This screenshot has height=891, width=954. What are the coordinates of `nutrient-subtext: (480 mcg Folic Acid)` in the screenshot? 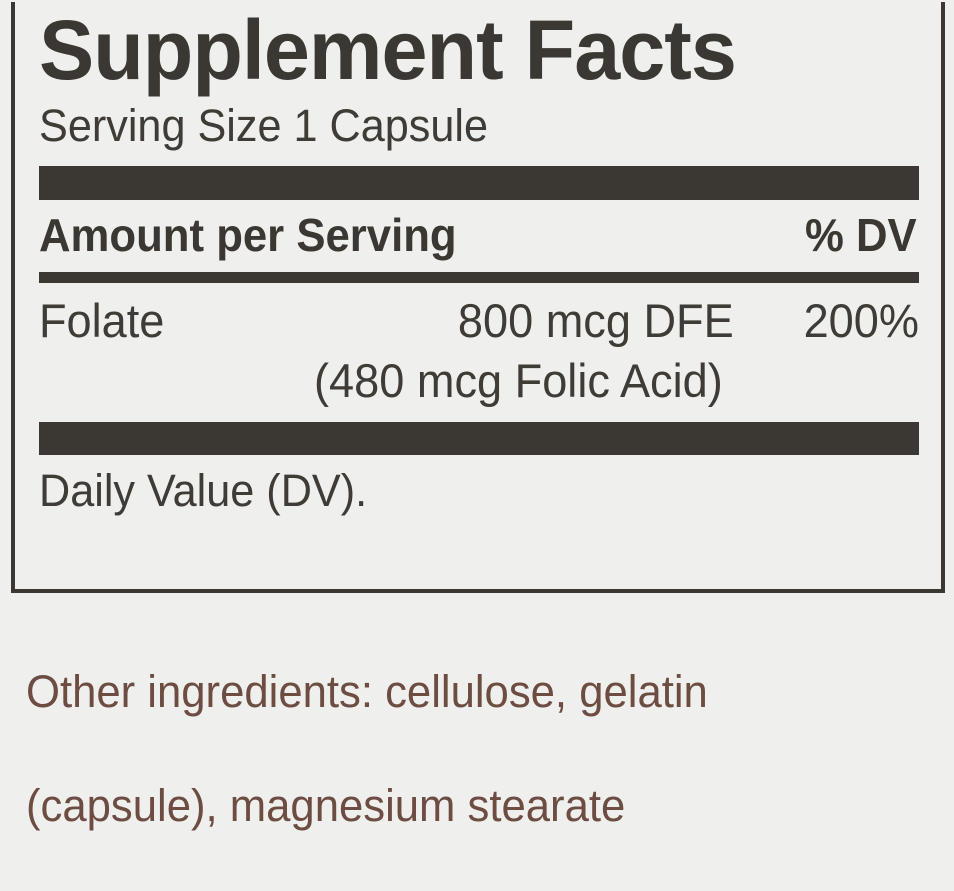 It's located at (518, 380).